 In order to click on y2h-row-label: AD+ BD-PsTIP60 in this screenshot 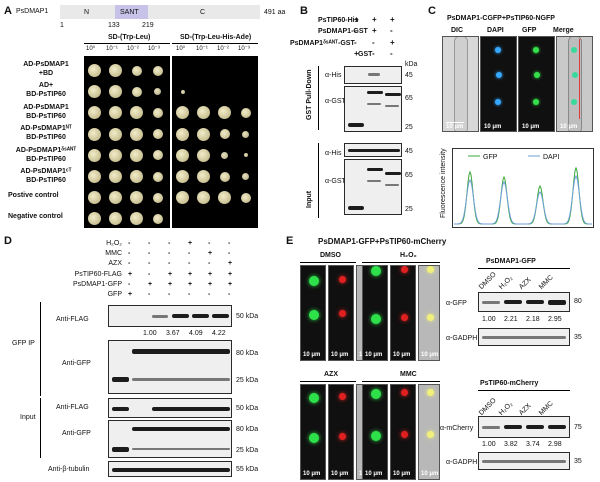, I will do `click(46, 90)`.